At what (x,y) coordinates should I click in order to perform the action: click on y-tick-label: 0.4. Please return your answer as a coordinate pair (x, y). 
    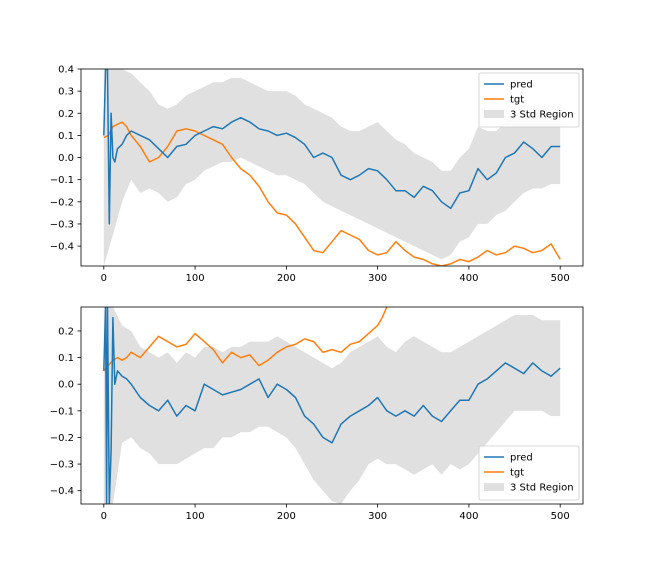
    Looking at the image, I should click on (66, 70).